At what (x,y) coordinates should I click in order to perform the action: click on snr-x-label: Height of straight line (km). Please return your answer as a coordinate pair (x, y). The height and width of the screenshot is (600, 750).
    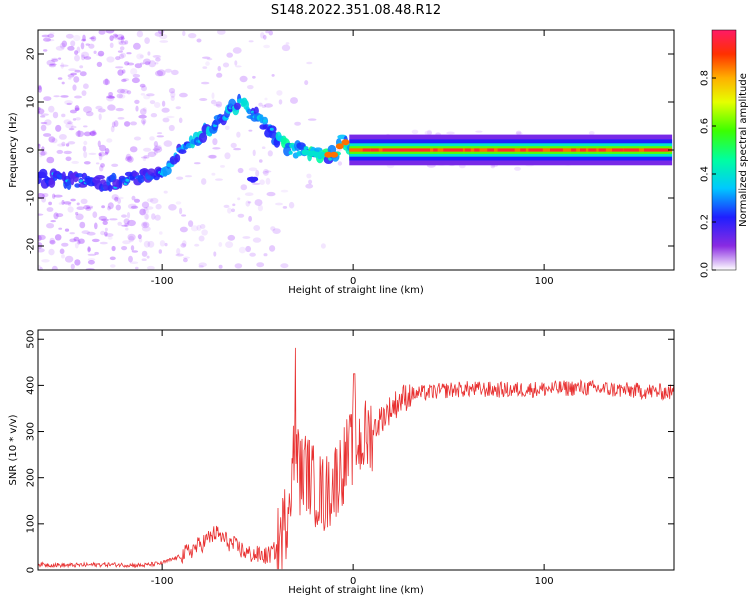
    Looking at the image, I should click on (356, 590).